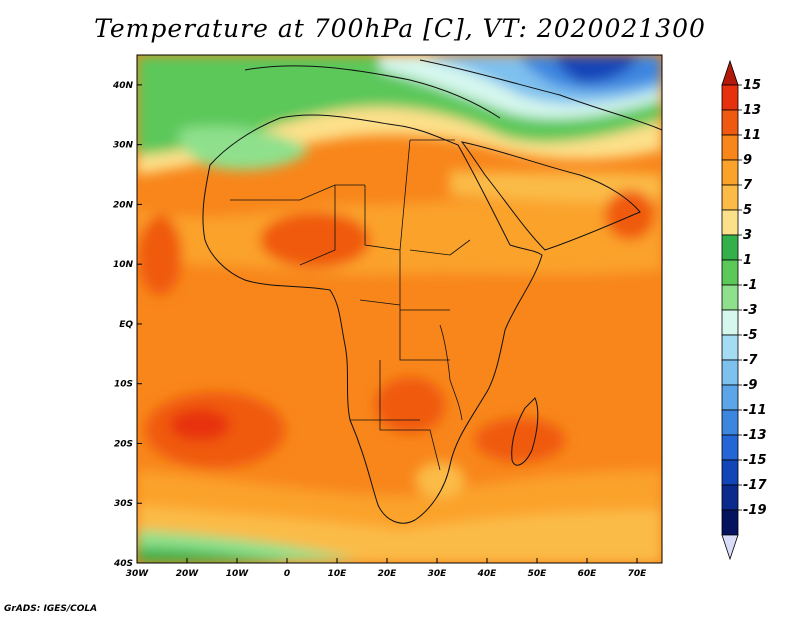 Image resolution: width=800 pixels, height=618 pixels. I want to click on colorbar: 15 13 11 9 7 5 3 1 -1 -3 -5 -7 -9 -11 -13 -15 -17 -19, so click(744, 310).